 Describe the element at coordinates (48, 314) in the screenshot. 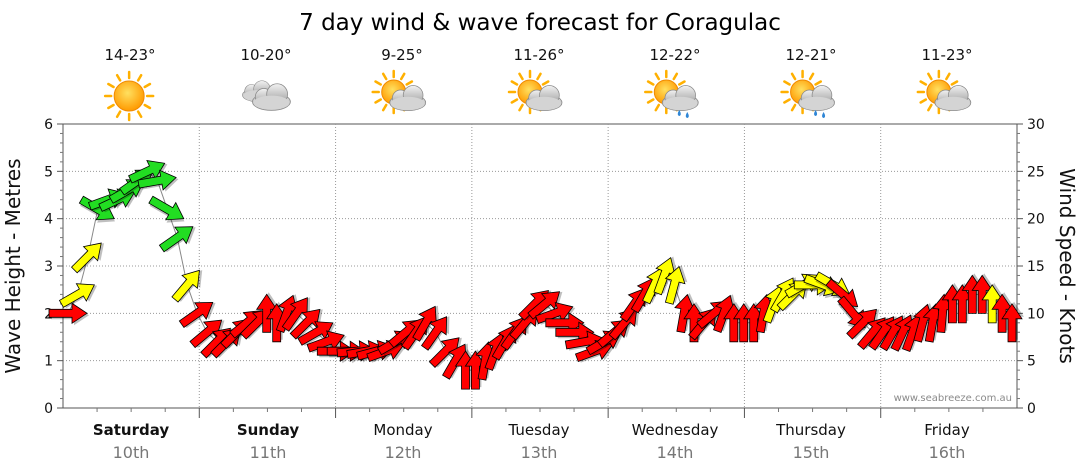

I see `left-tick-label: 2` at that location.